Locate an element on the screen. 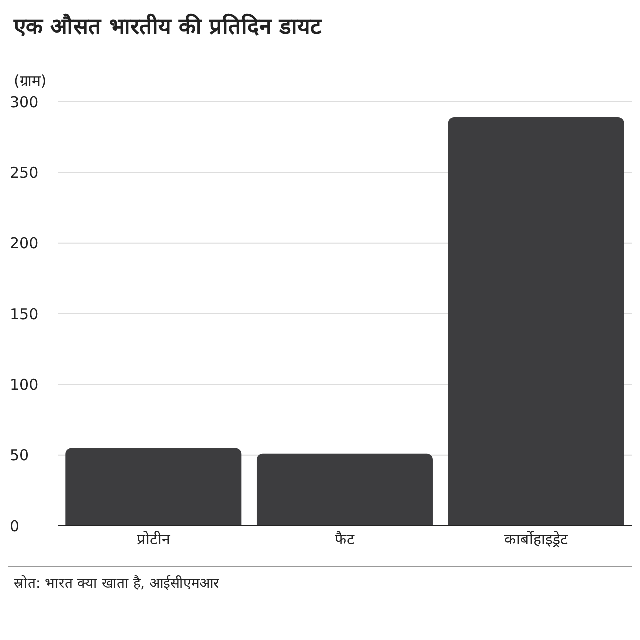  x-tick-label: कार्बोहाइड्रेट is located at coordinates (536, 539).